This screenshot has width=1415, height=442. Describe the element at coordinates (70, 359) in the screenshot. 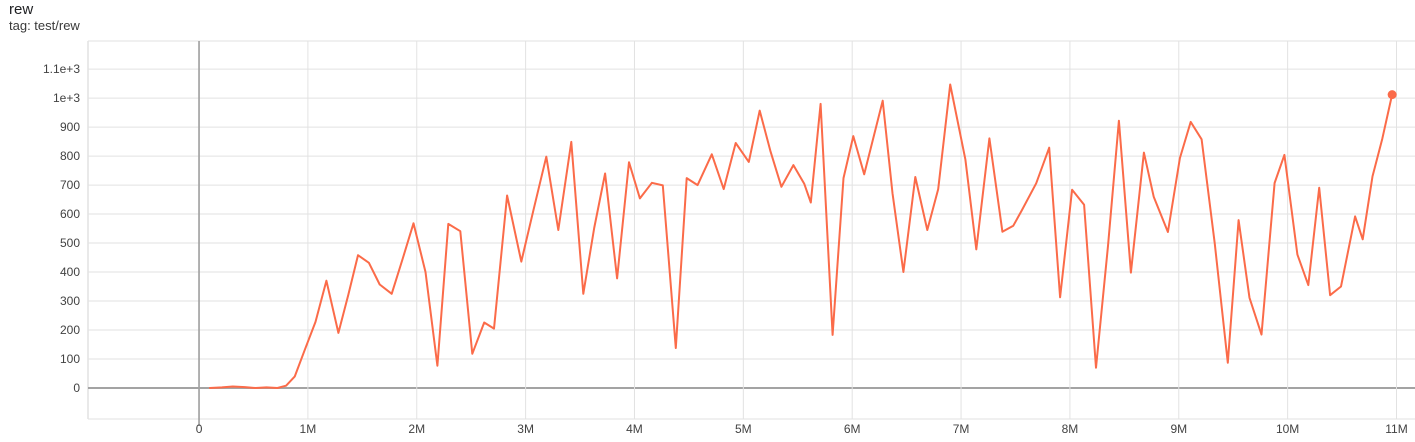

I see `y-tick-label: 100` at that location.